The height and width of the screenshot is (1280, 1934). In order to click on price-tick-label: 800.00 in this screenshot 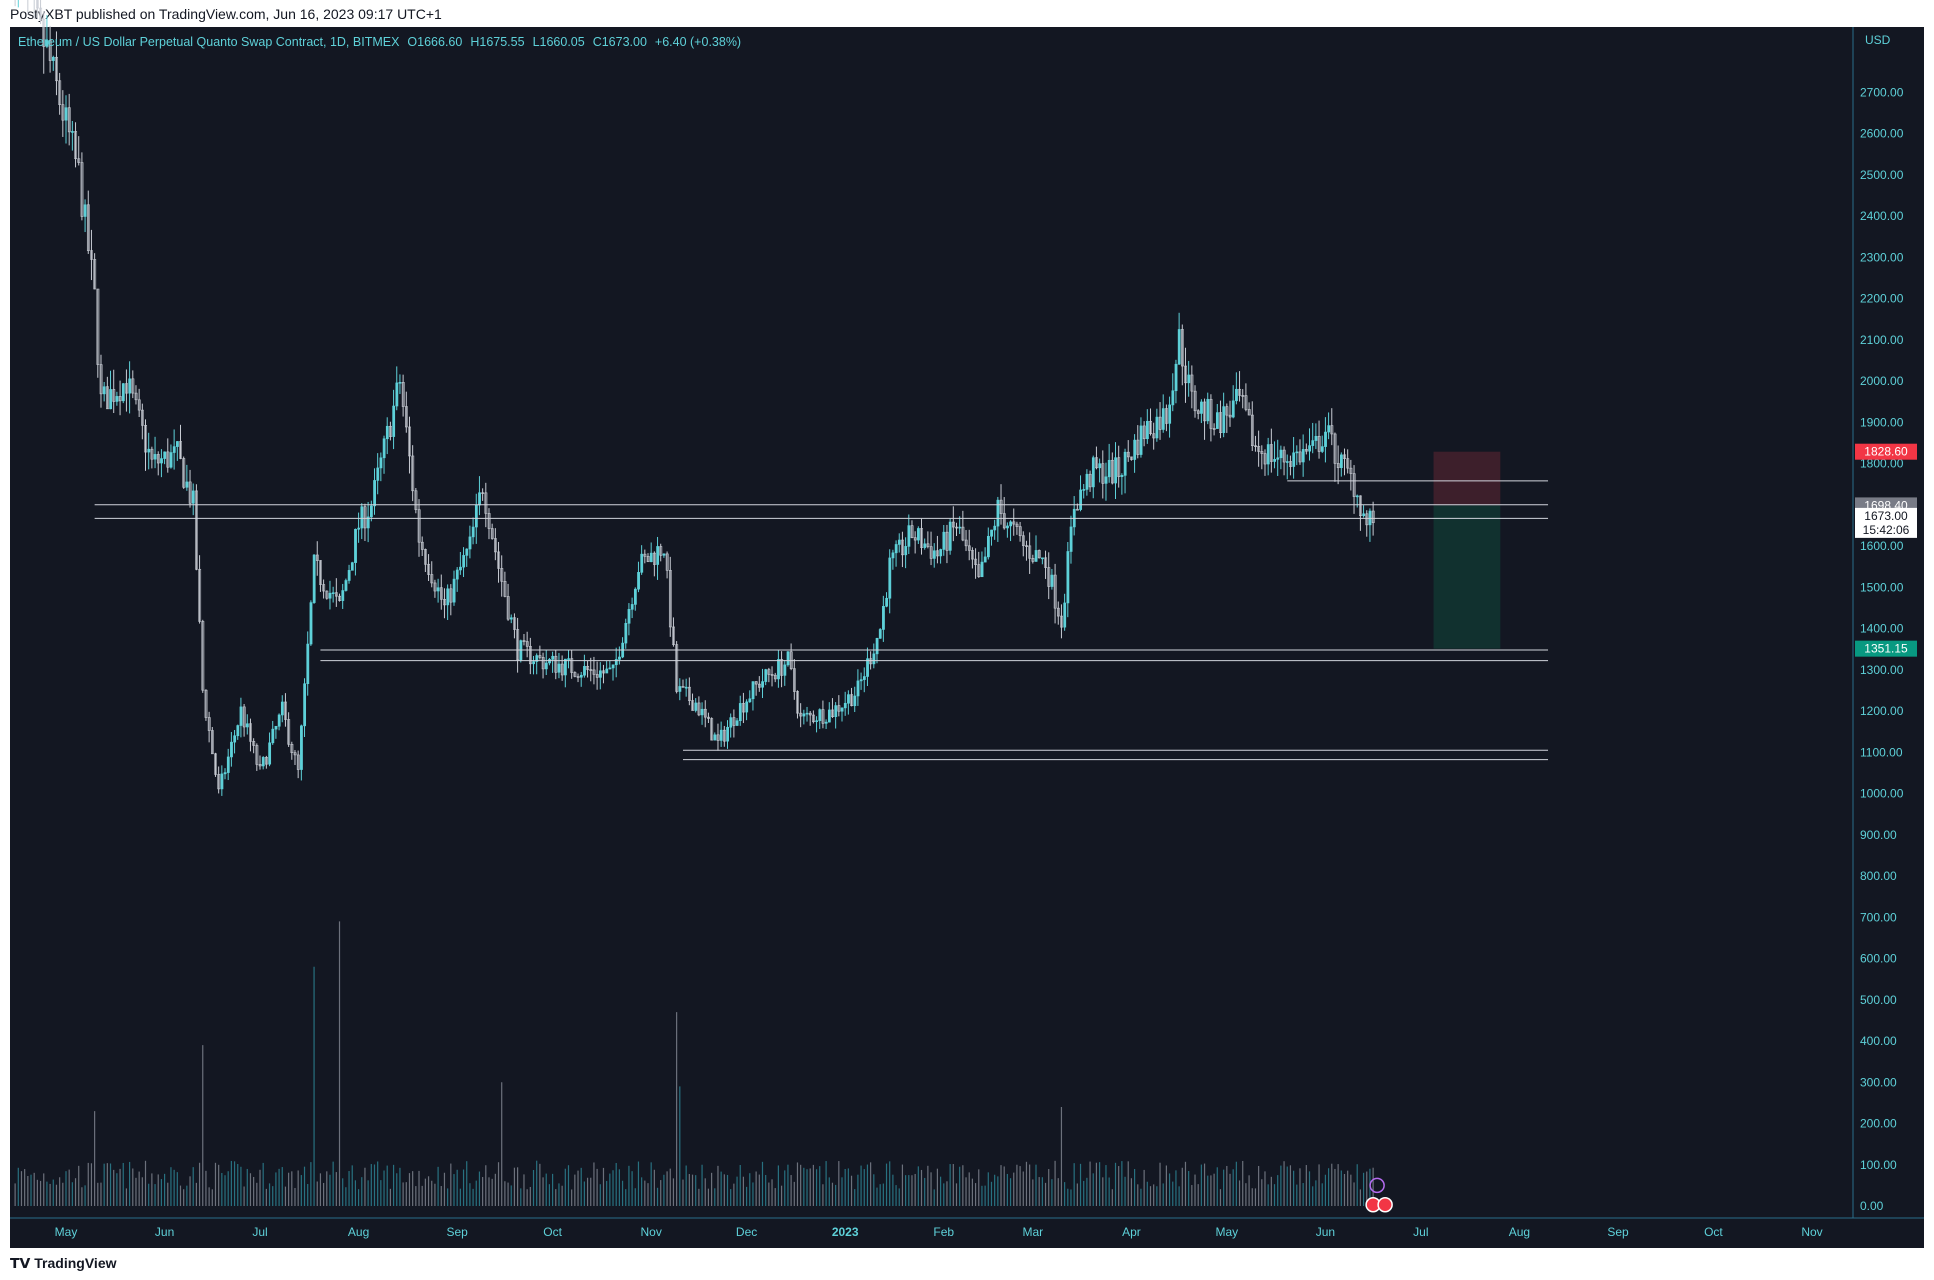, I will do `click(1878, 876)`.